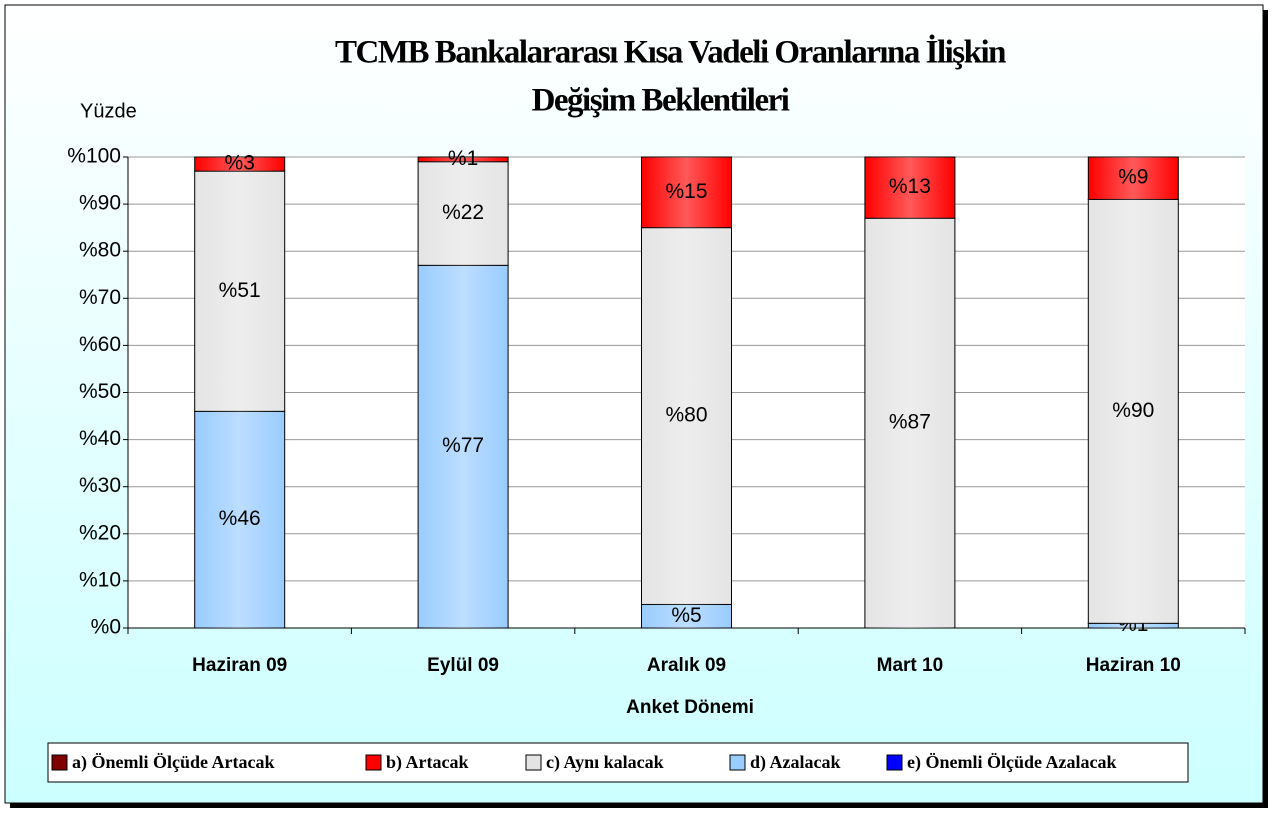 The width and height of the screenshot is (1273, 813). What do you see at coordinates (106, 627) in the screenshot?
I see `y-tick-label: %0` at bounding box center [106, 627].